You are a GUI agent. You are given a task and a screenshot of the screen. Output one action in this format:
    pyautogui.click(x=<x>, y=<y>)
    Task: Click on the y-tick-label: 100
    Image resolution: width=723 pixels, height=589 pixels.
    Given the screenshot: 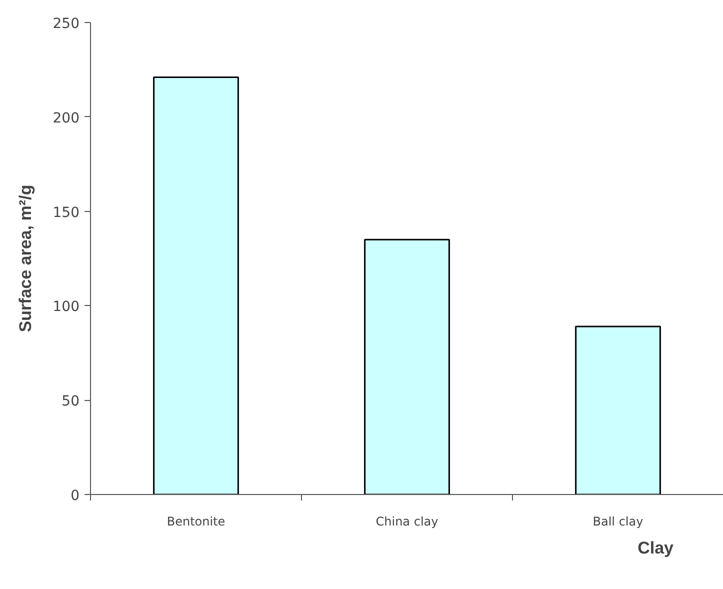 What is the action you would take?
    pyautogui.click(x=66, y=307)
    